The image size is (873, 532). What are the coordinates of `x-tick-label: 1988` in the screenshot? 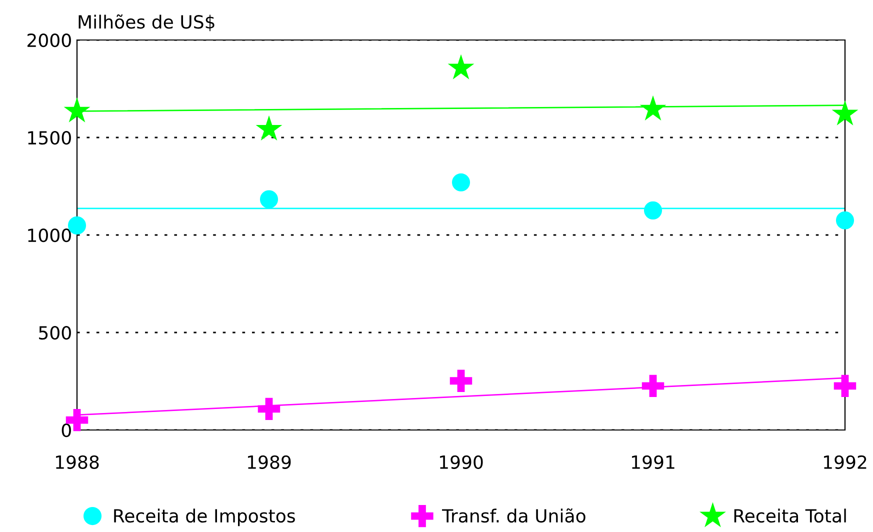 It's located at (77, 462).